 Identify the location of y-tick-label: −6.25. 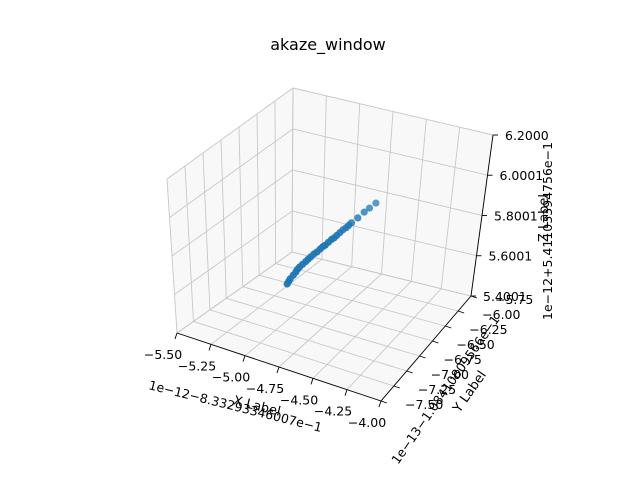
(488, 329).